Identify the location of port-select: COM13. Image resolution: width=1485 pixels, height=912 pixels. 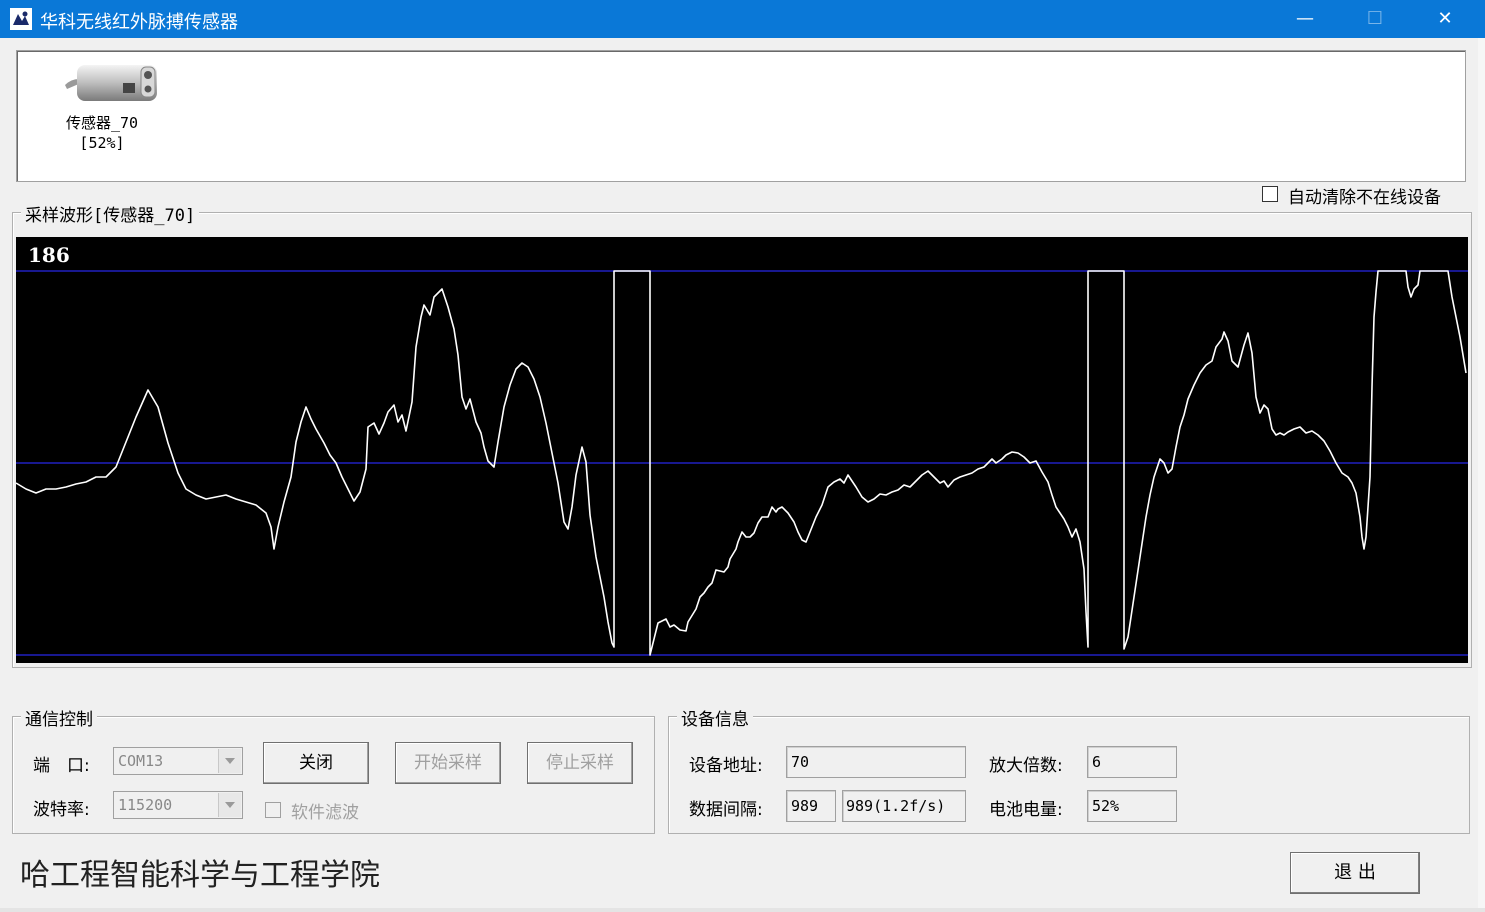
(178, 761).